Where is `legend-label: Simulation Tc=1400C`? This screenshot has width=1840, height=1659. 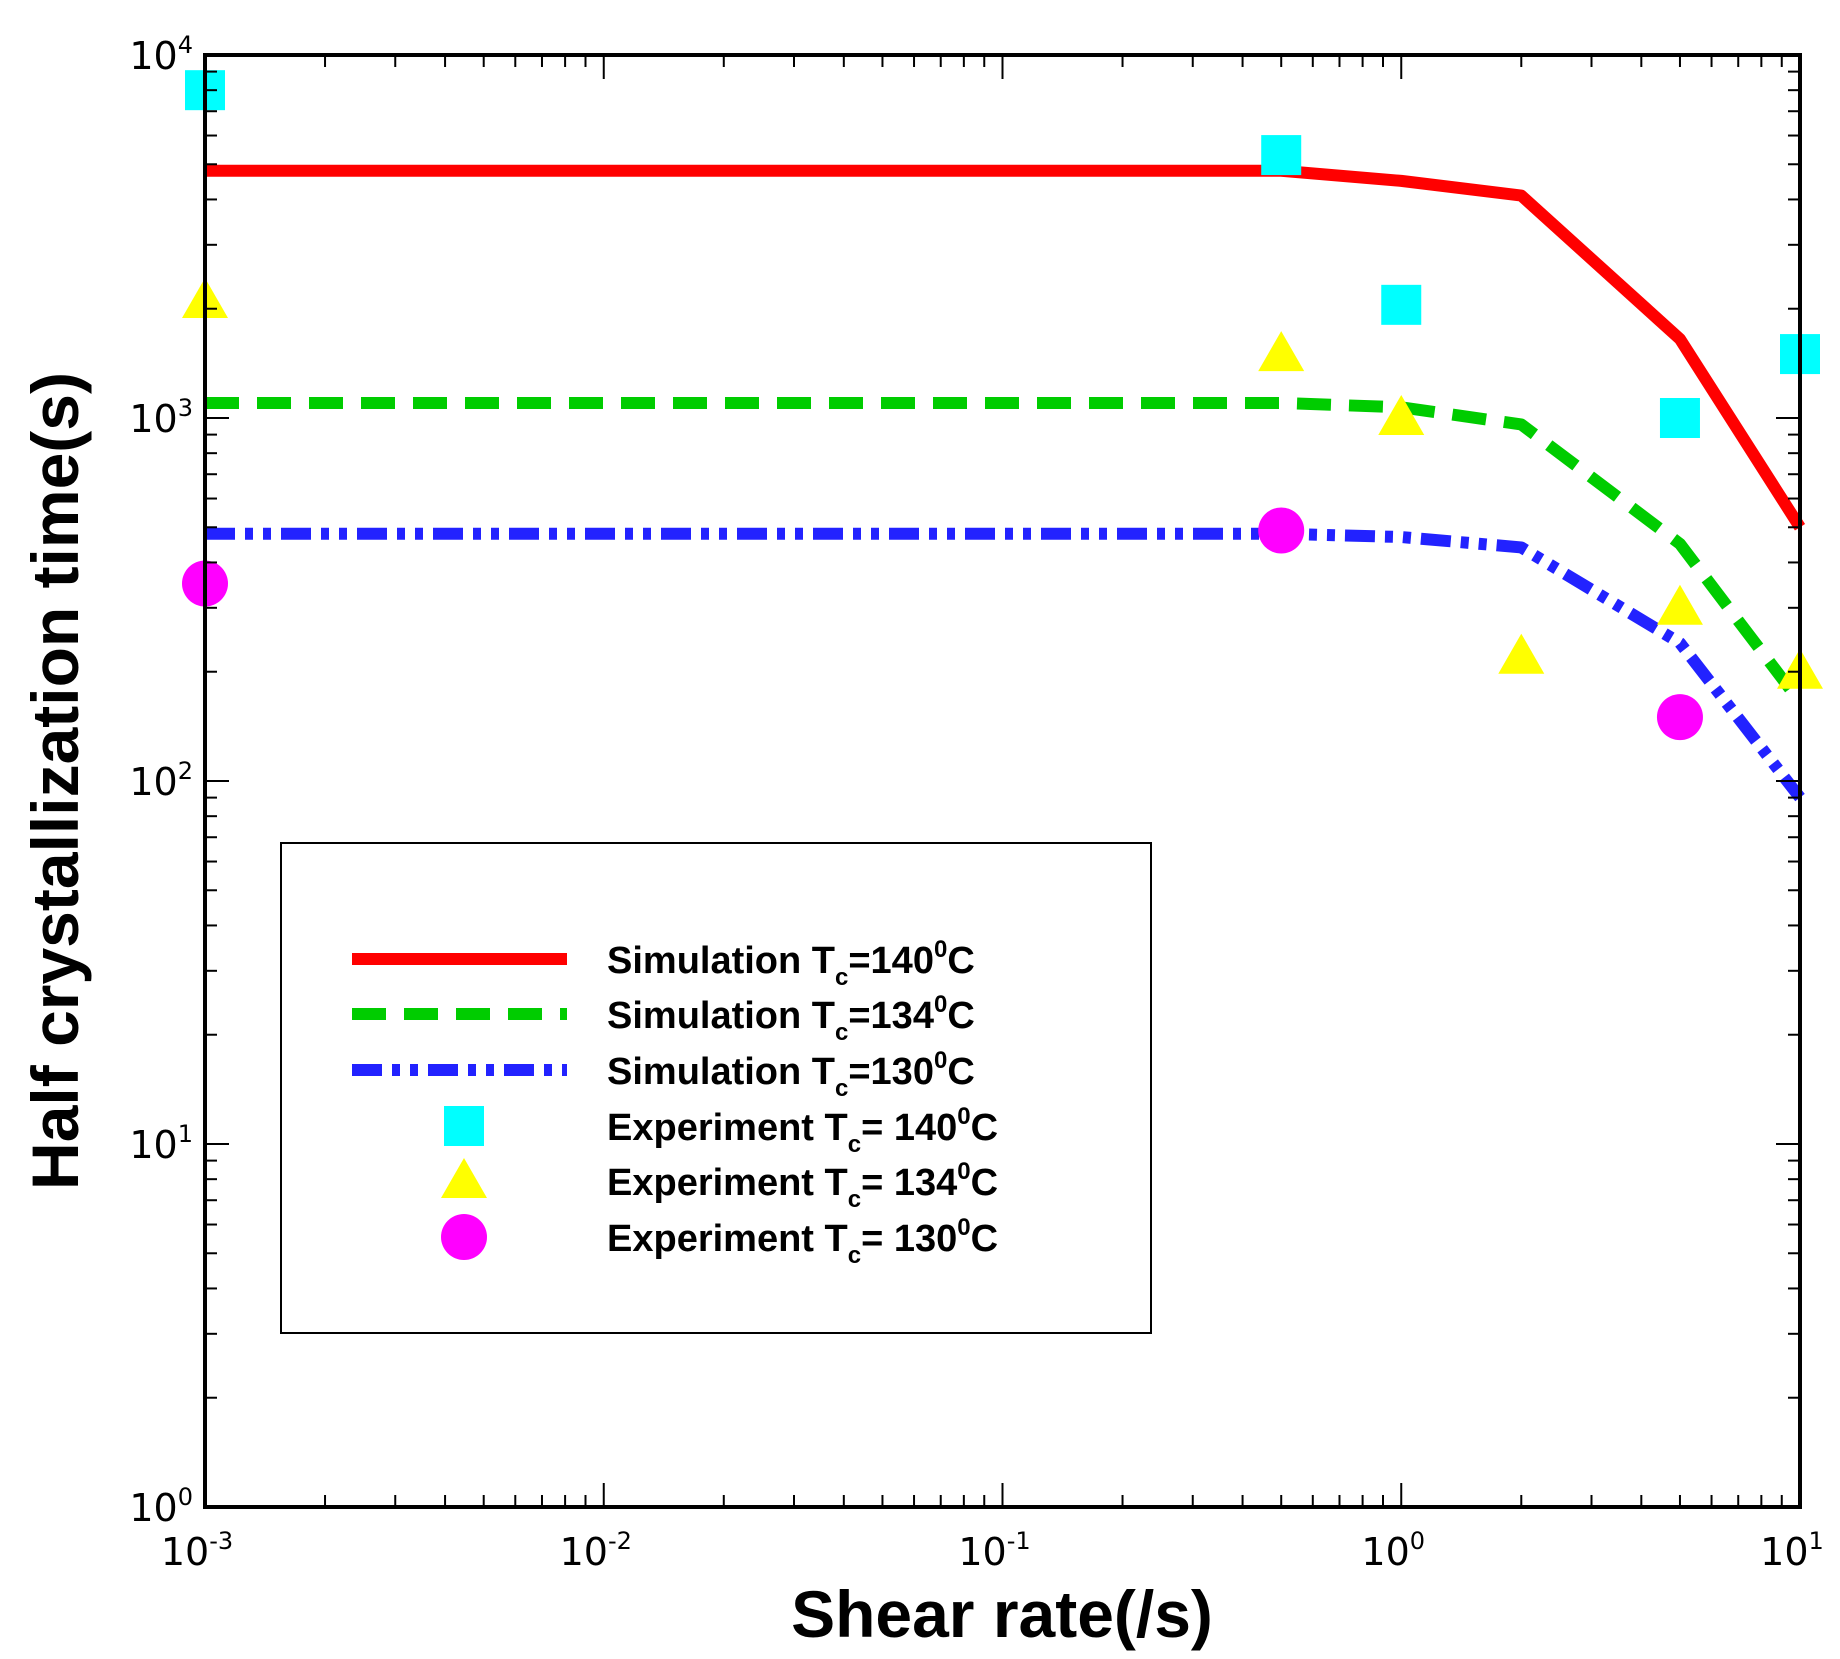
legend-label: Simulation Tc=1400C is located at coordinates (791, 963).